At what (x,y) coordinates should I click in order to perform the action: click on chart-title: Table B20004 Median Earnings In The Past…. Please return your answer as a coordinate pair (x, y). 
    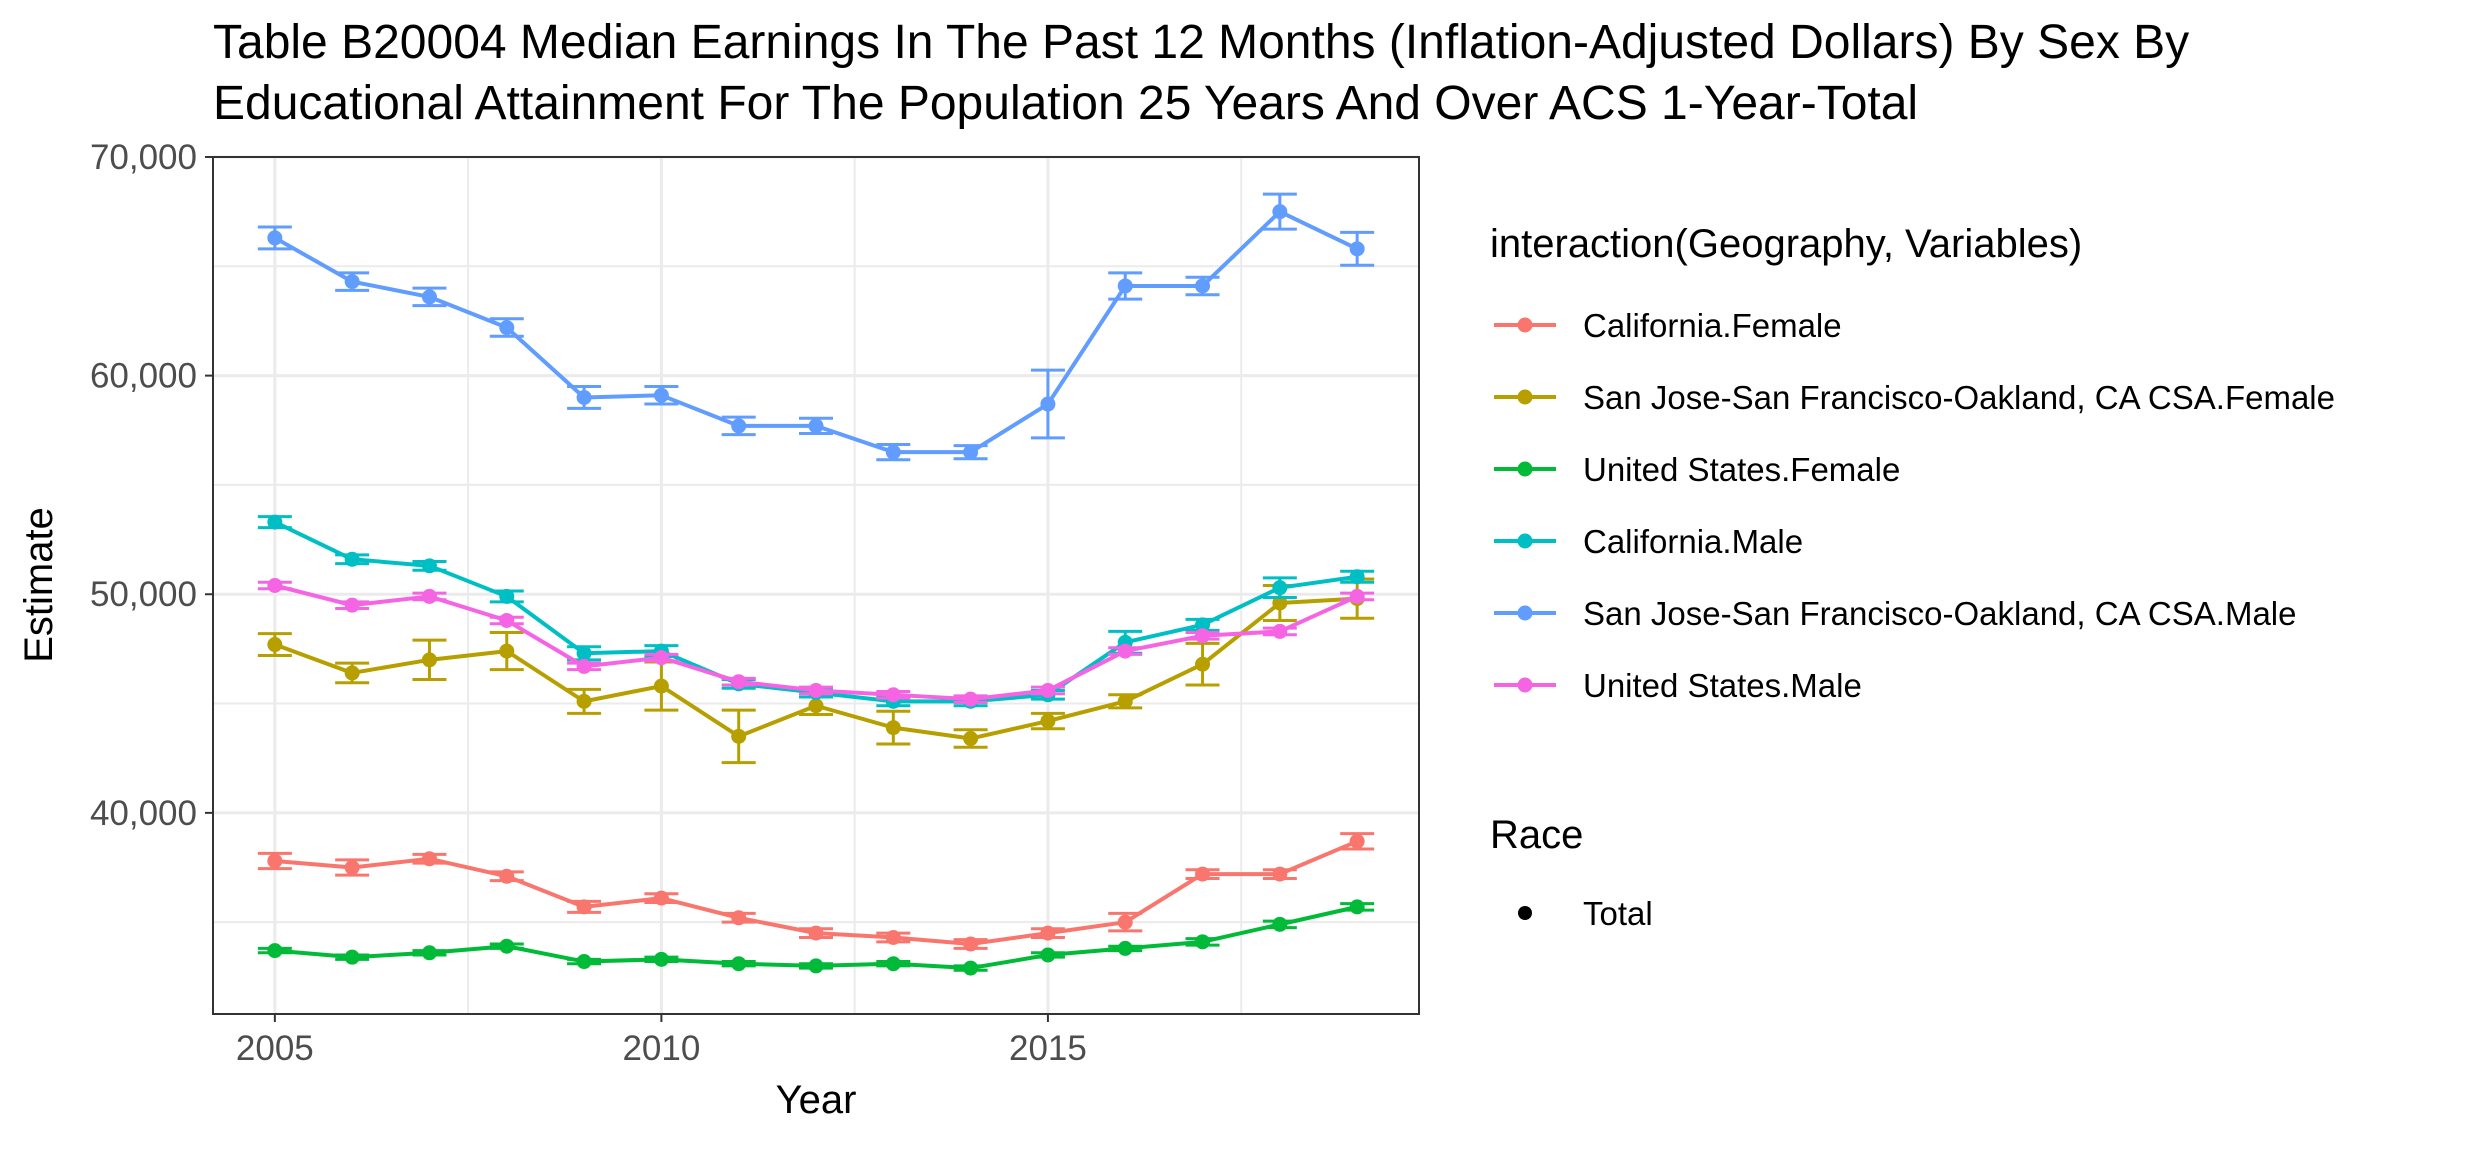
    Looking at the image, I should click on (1201, 73).